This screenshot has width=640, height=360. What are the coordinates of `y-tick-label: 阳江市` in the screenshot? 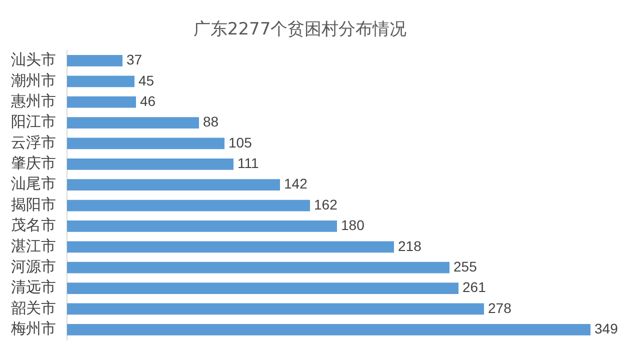 It's located at (33, 121).